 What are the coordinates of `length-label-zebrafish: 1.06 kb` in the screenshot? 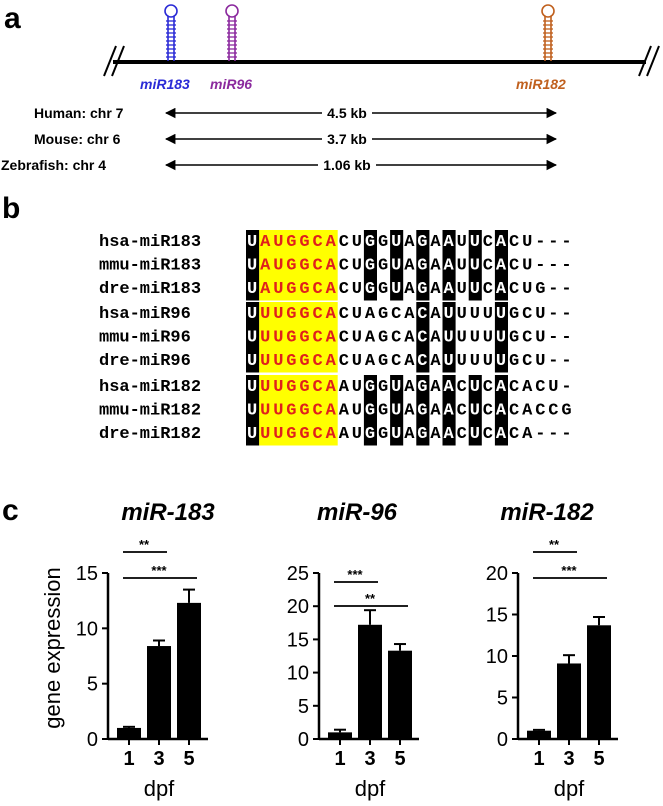 It's located at (346, 165).